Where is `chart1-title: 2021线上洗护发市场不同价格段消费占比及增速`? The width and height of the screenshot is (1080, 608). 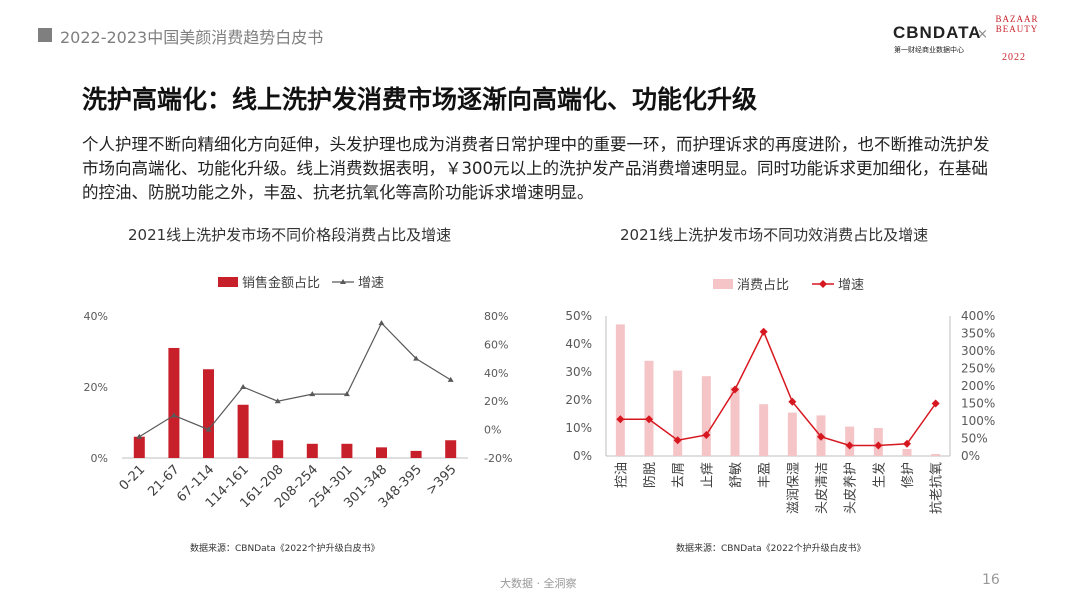 chart1-title: 2021线上洗护发市场不同价格段消费占比及增速 is located at coordinates (290, 235).